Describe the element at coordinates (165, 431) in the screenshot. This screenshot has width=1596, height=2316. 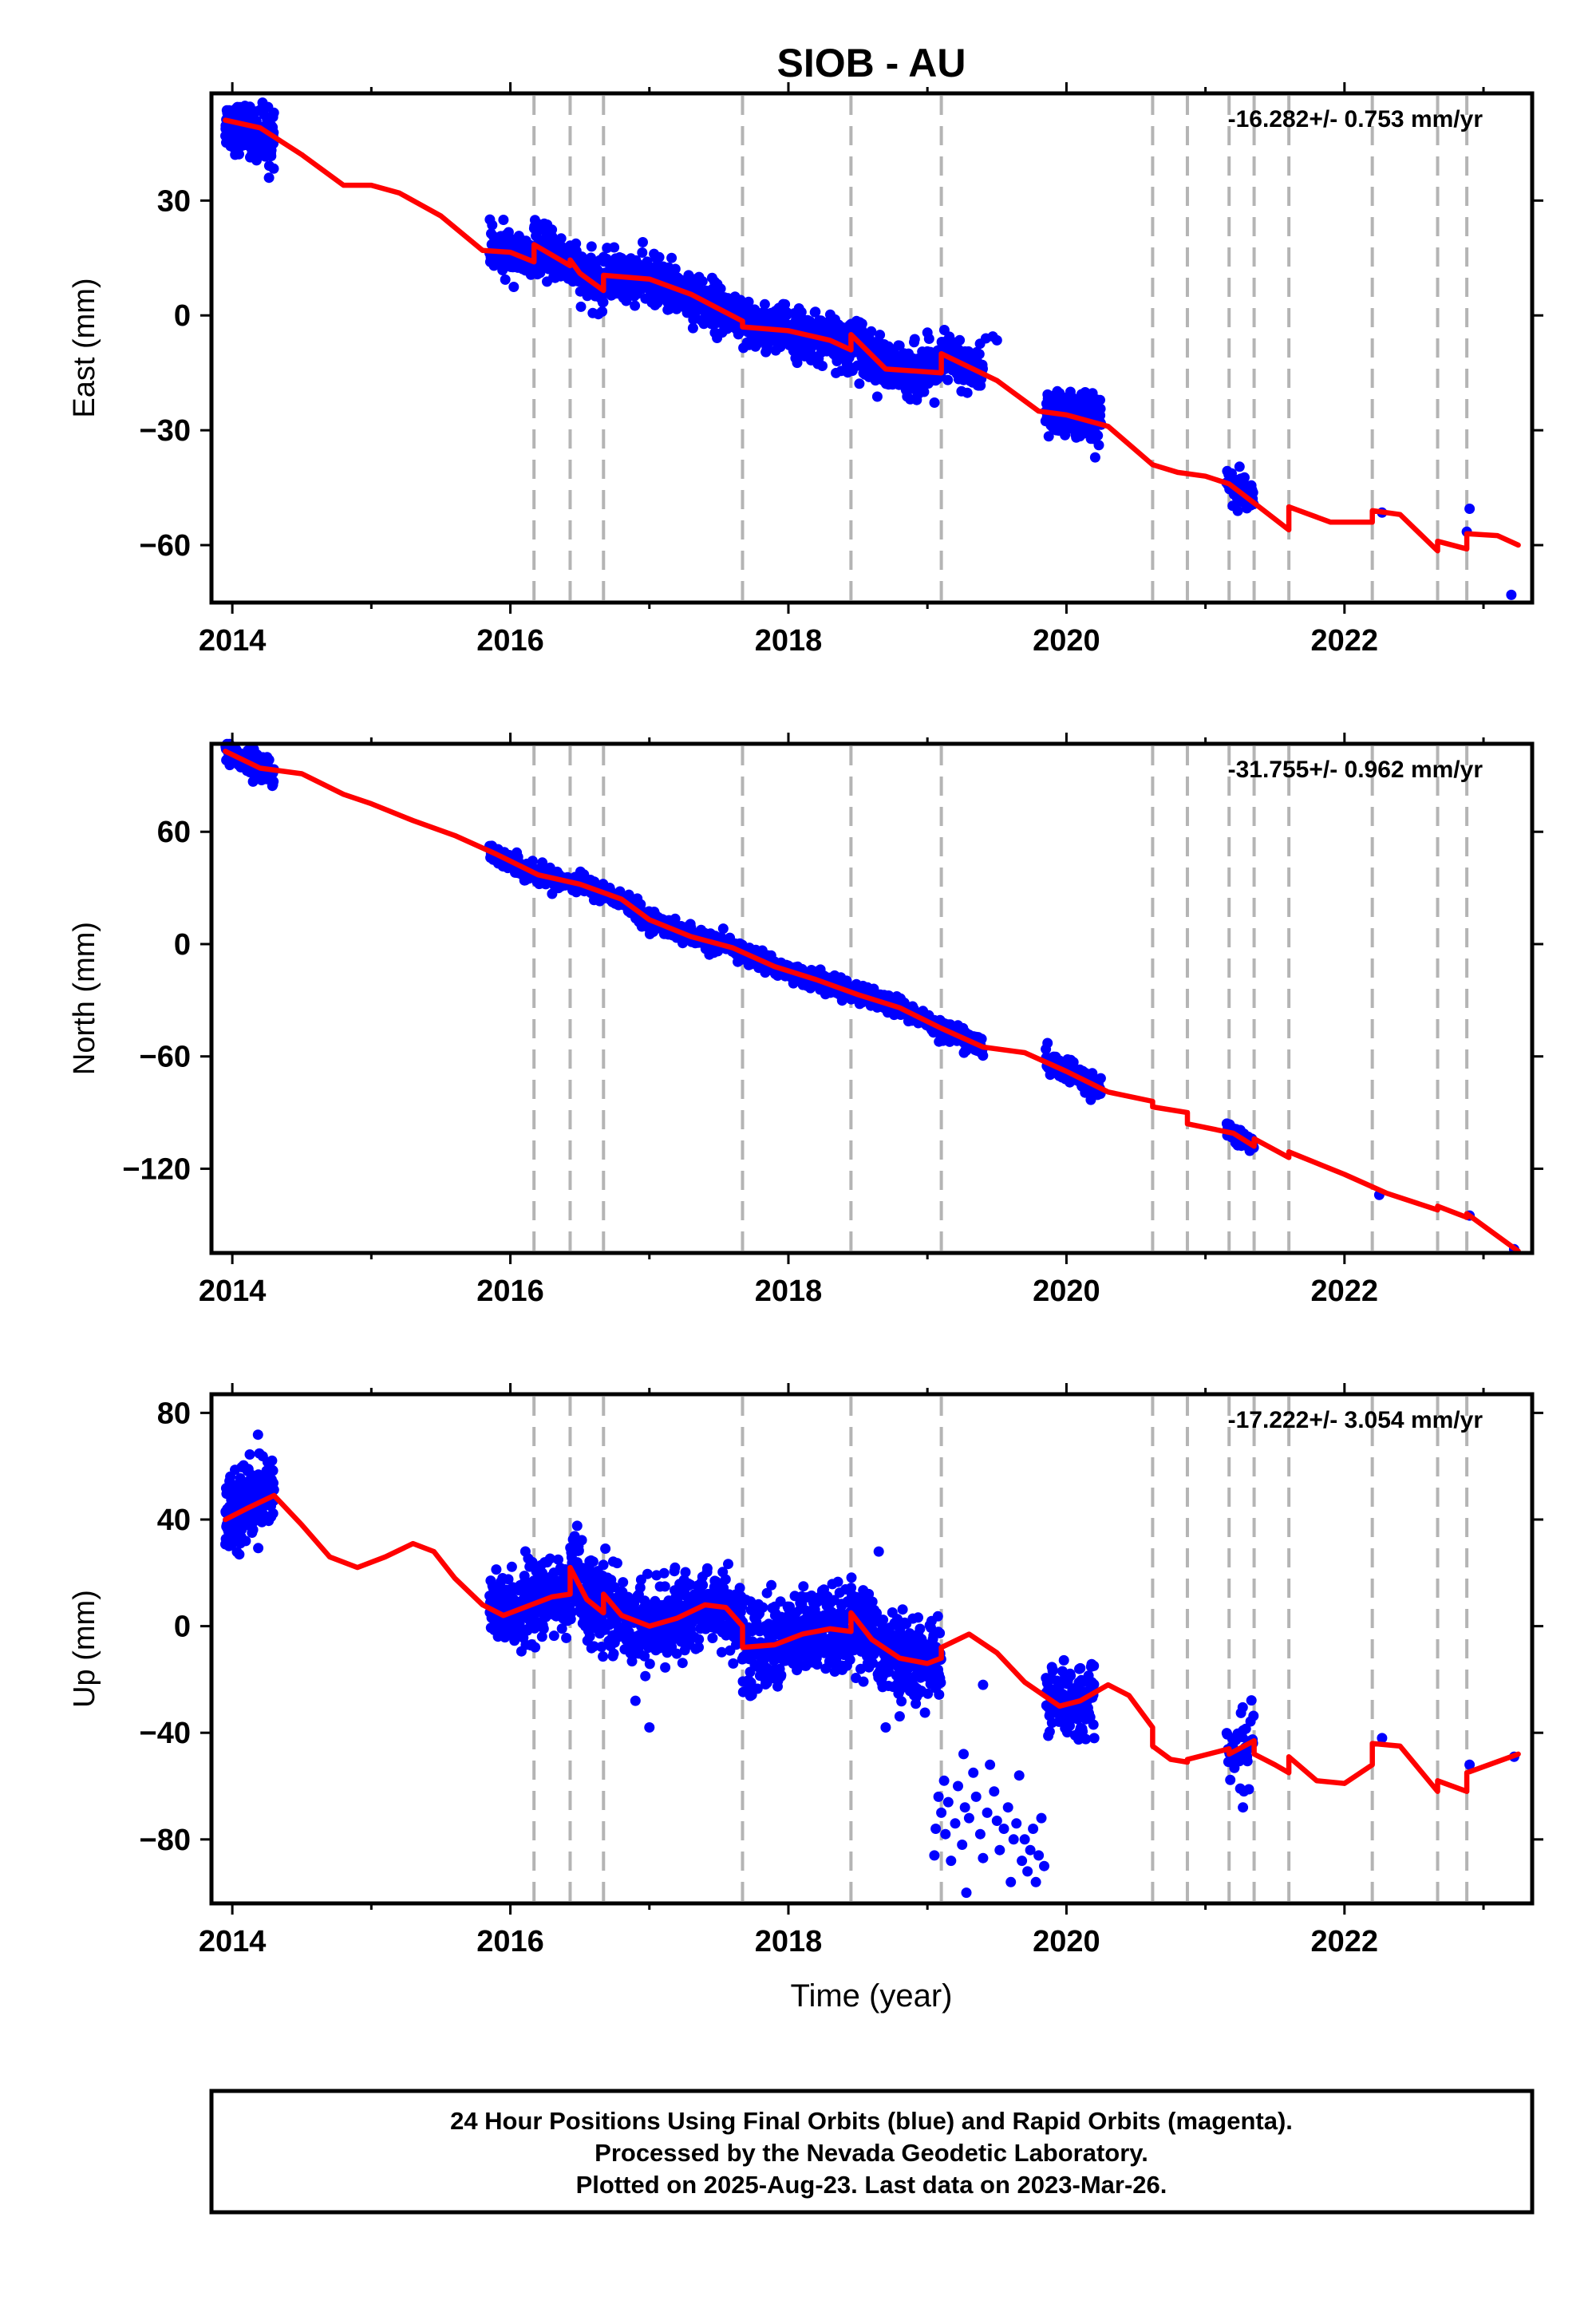
I see `y-tick-label: −30` at that location.